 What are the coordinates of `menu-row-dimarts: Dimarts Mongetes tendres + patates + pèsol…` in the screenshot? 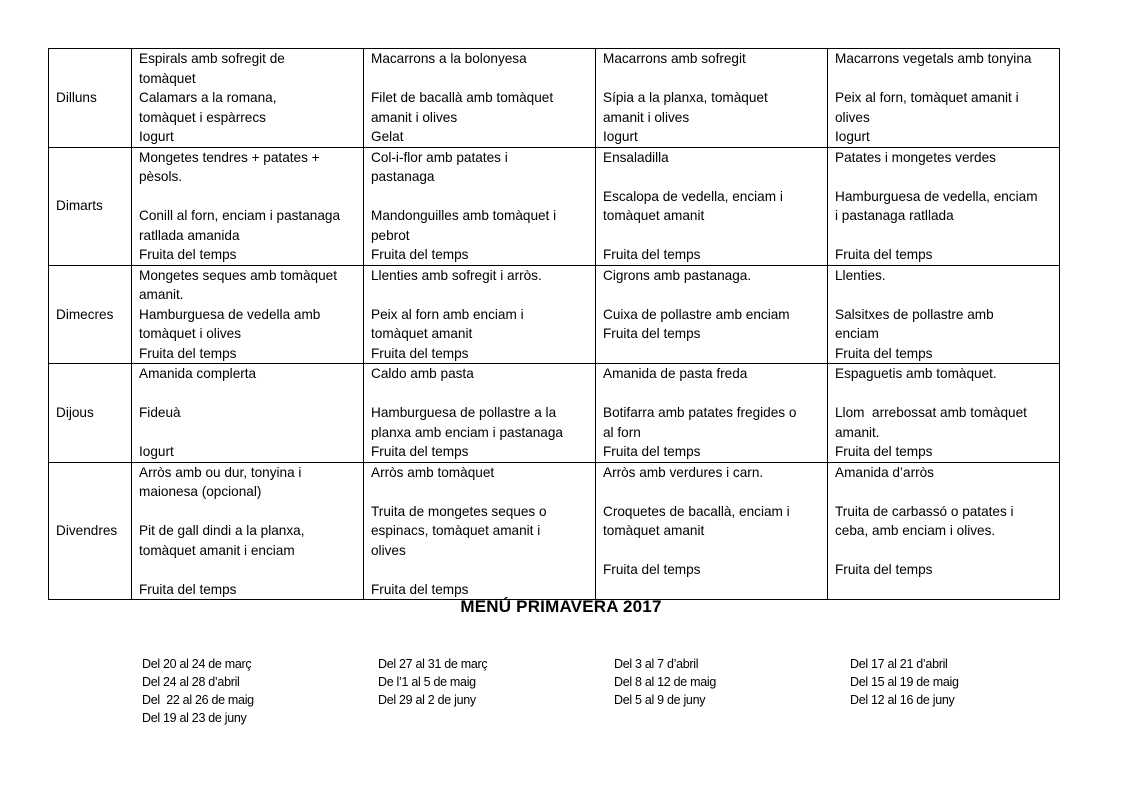 It's located at (554, 206).